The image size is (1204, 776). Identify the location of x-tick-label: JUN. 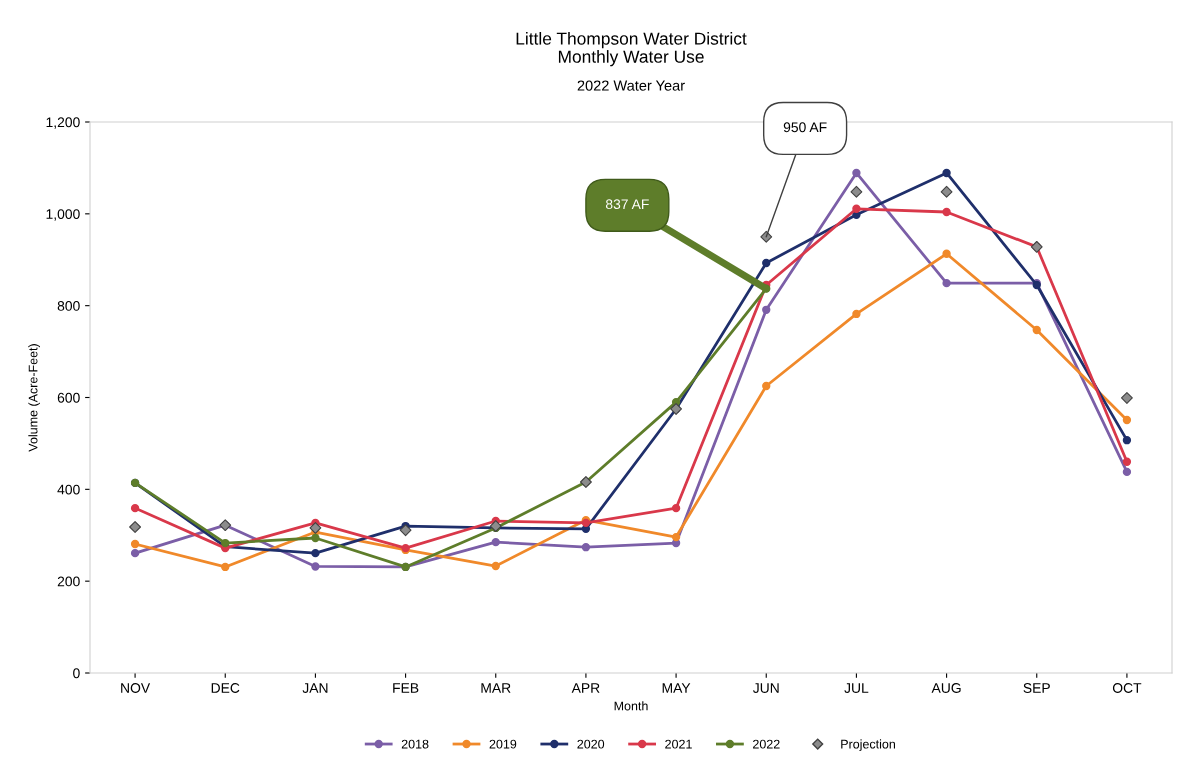
(765, 688).